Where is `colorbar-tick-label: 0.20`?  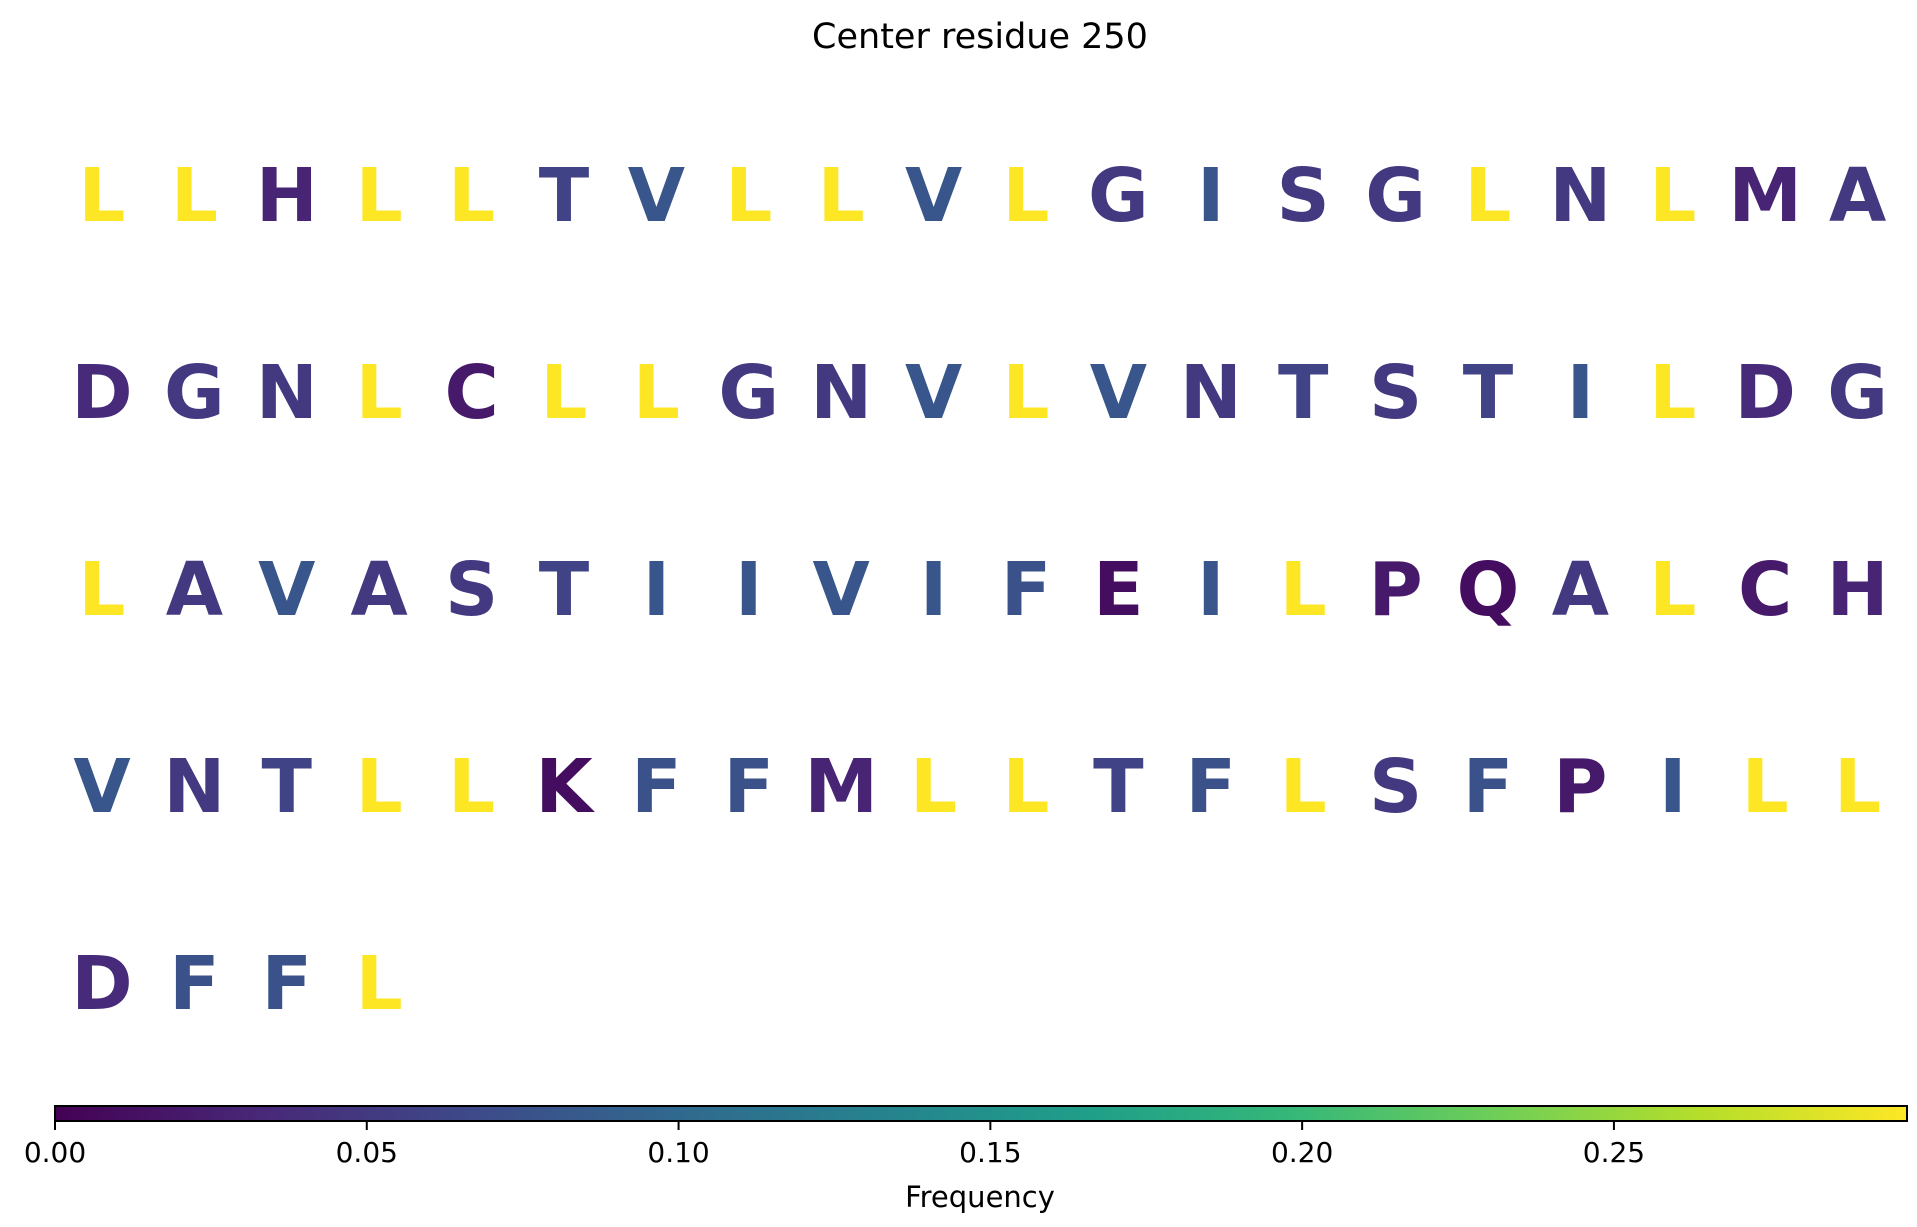 colorbar-tick-label: 0.20 is located at coordinates (1302, 1152).